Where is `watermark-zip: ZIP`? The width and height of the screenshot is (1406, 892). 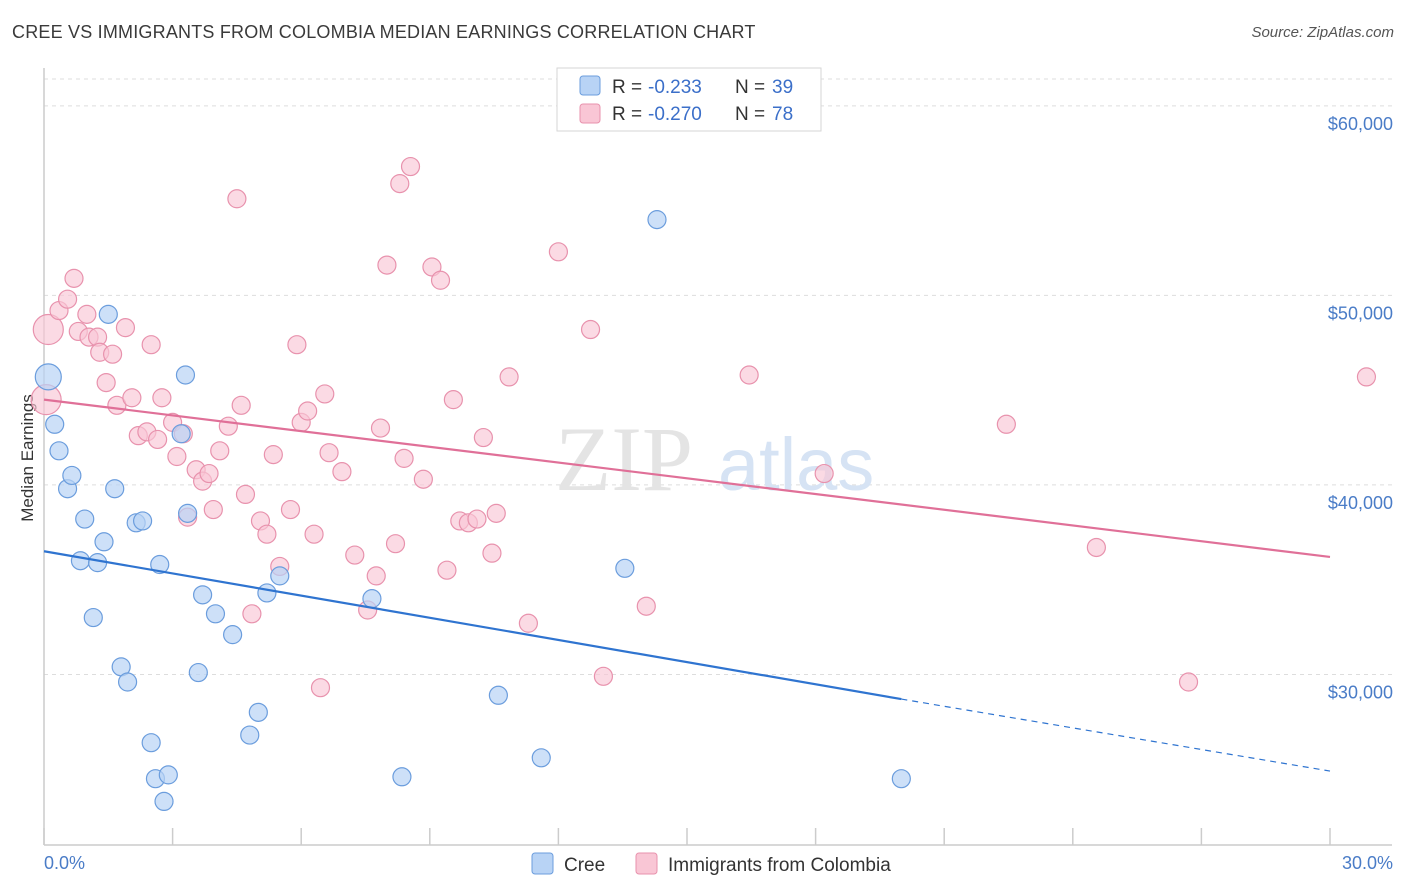
watermark-zip: ZIP is located at coordinates (624, 459).